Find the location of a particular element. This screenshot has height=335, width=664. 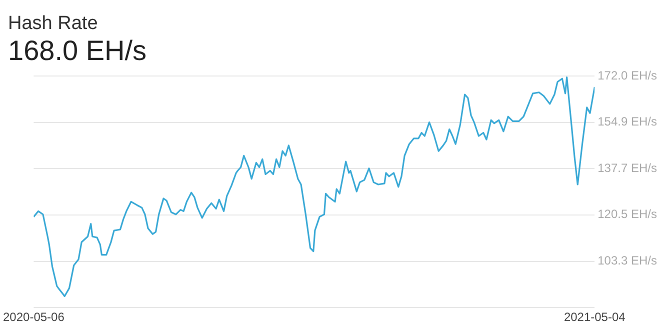

y-tick-label: 137.7 EH/s is located at coordinates (628, 167).